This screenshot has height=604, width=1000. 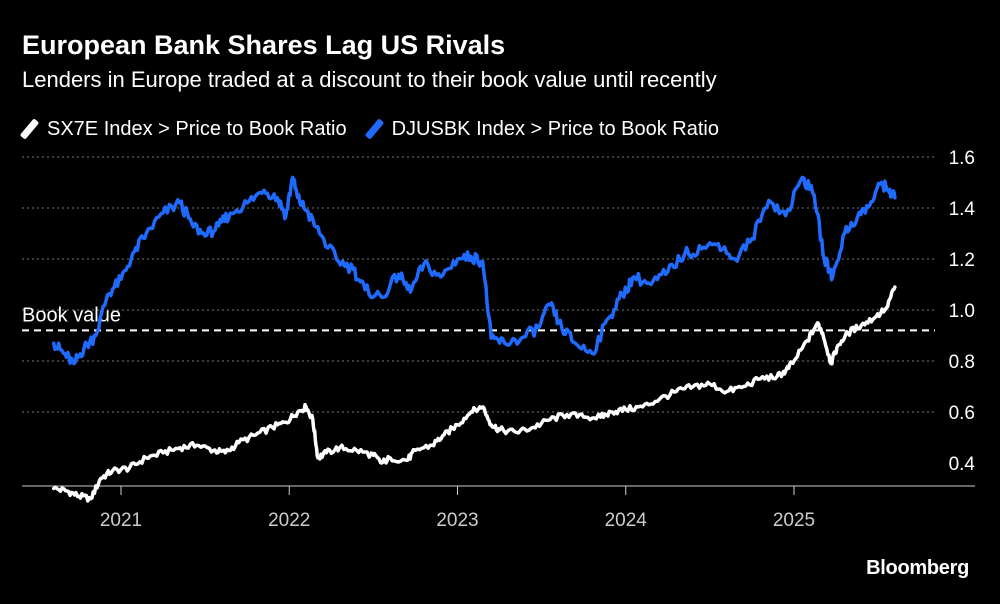 I want to click on x-tick-label: 2022, so click(x=289, y=520).